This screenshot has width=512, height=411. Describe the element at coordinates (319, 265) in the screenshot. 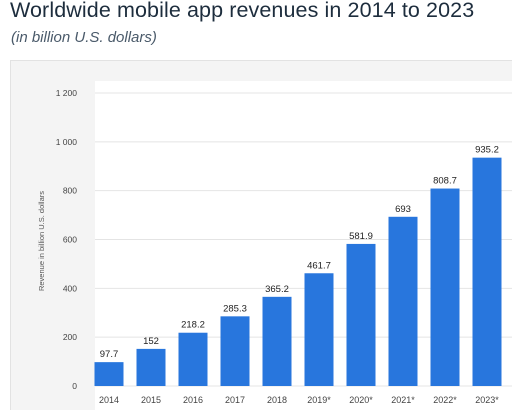

I see `bar-value-label: 461.7` at that location.